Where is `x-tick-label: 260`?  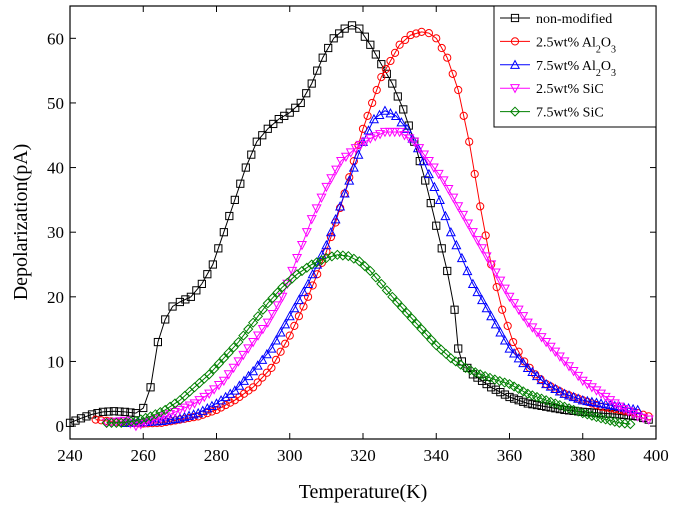 x-tick-label: 260 is located at coordinates (144, 455).